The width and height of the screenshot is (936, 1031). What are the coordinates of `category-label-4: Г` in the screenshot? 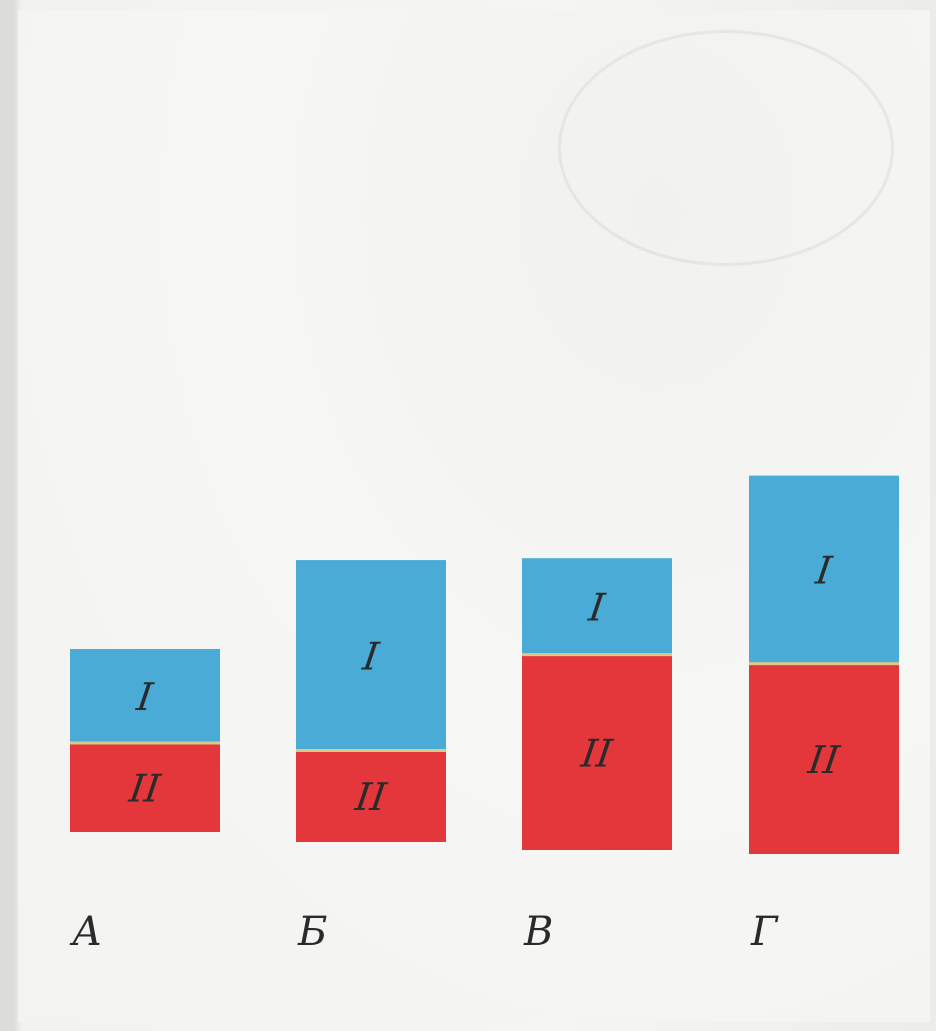 It's located at (764, 932).